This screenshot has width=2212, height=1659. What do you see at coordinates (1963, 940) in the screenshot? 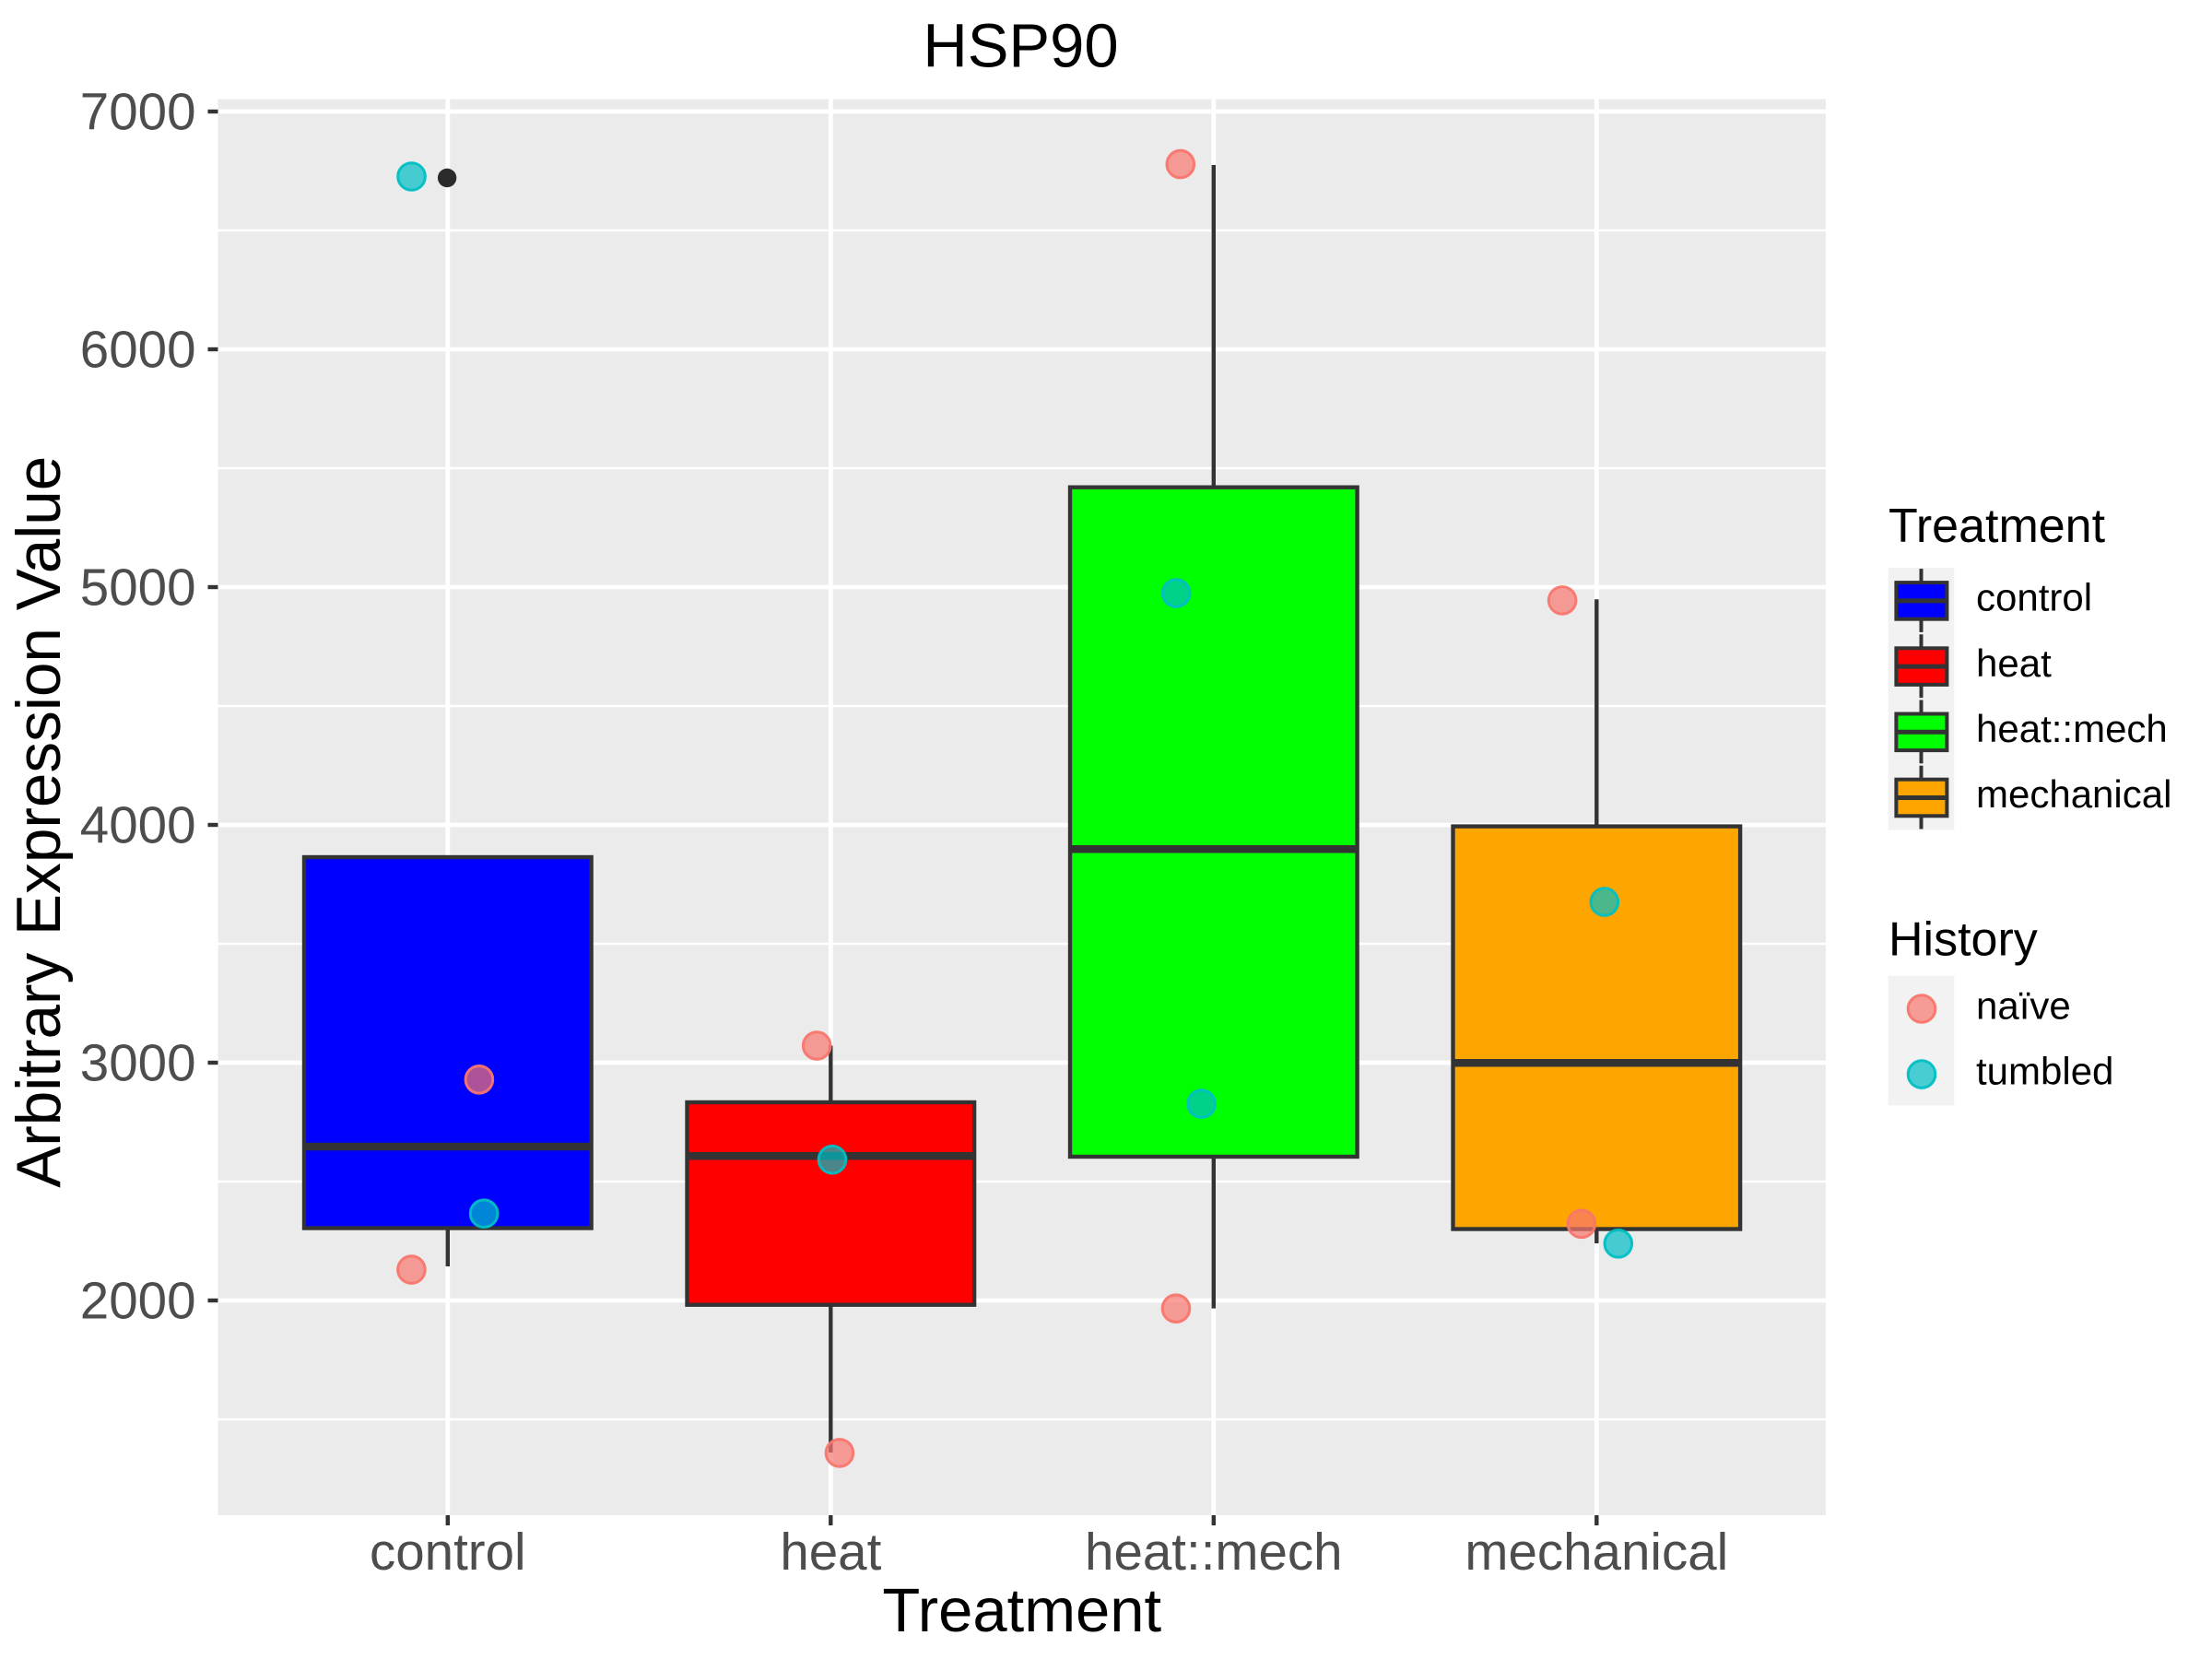
I see `svg-text: History` at bounding box center [1963, 940].